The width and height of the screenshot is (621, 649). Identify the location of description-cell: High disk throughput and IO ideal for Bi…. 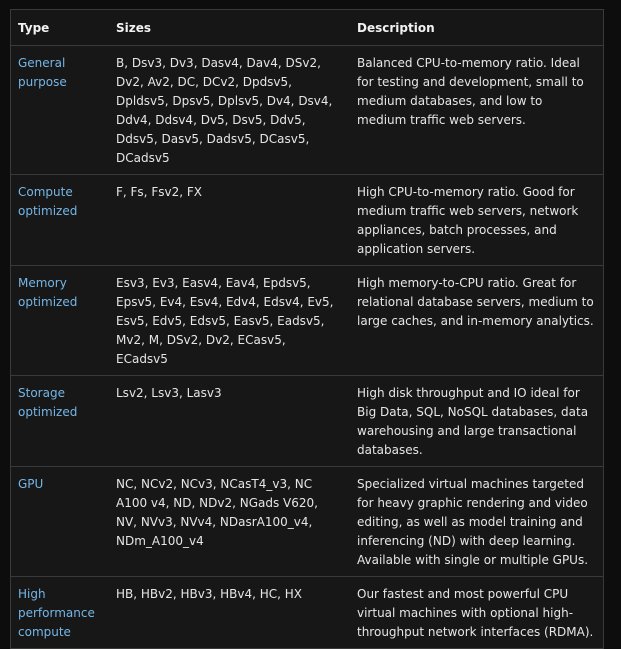
(476, 421).